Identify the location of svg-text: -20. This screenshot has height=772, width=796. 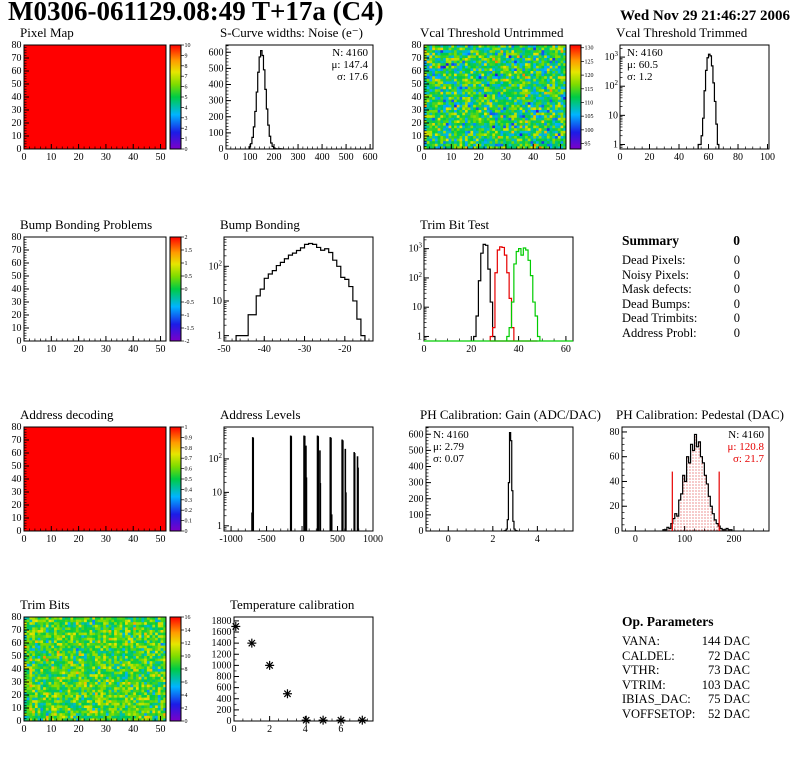
(344, 349).